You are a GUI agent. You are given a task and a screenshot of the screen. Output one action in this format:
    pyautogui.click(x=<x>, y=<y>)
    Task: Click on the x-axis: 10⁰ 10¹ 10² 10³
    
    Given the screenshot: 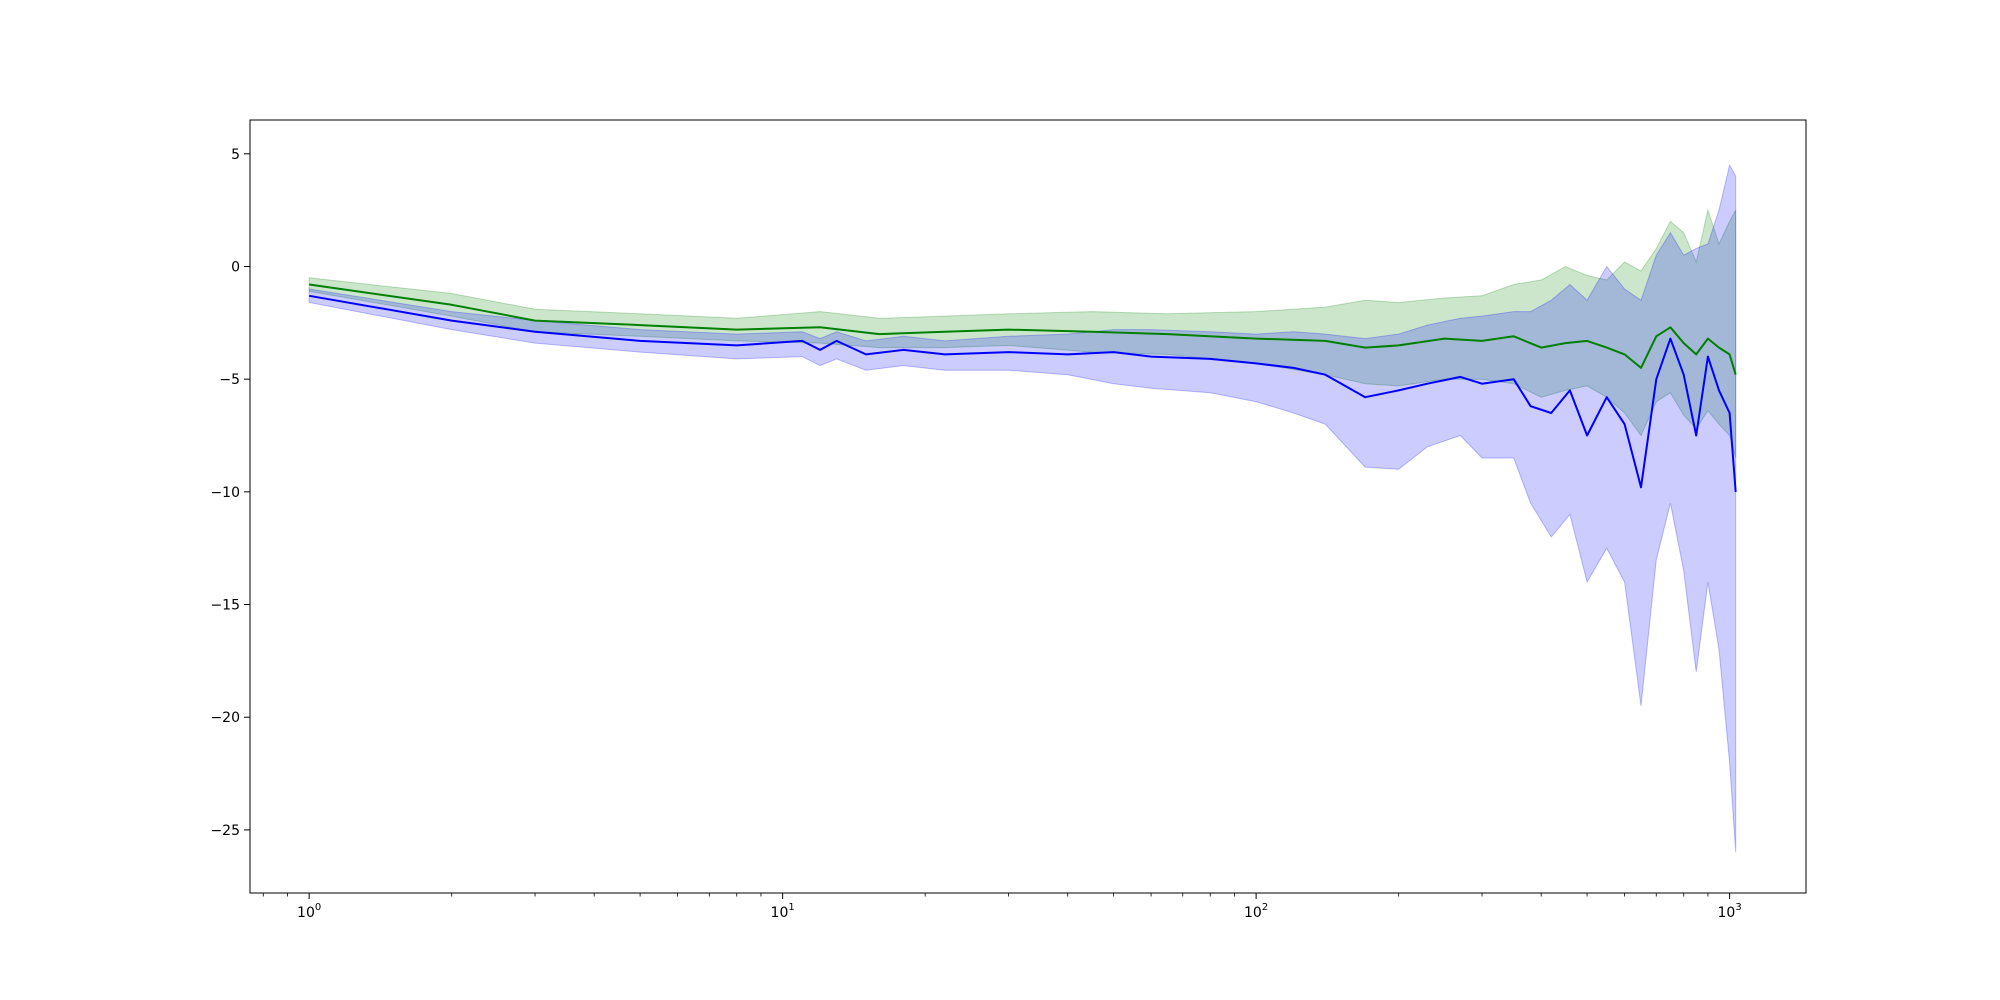 What is the action you would take?
    pyautogui.click(x=1002, y=907)
    